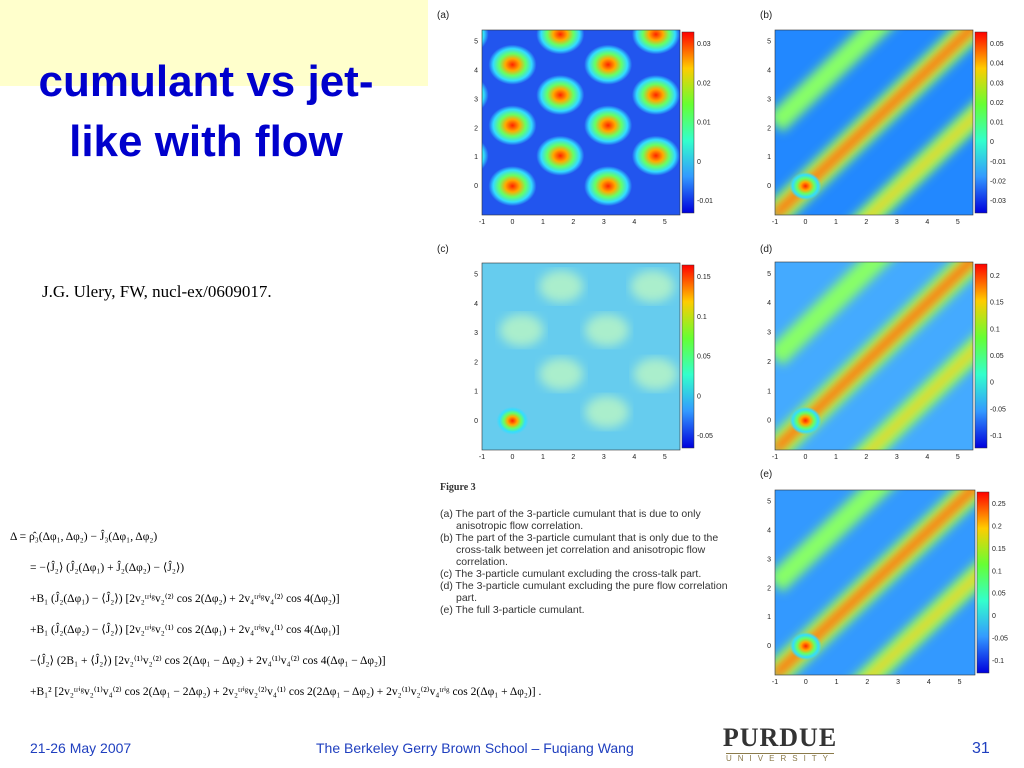  Describe the element at coordinates (997, 83) in the screenshot. I see `colorbar-label: 0.03` at that location.